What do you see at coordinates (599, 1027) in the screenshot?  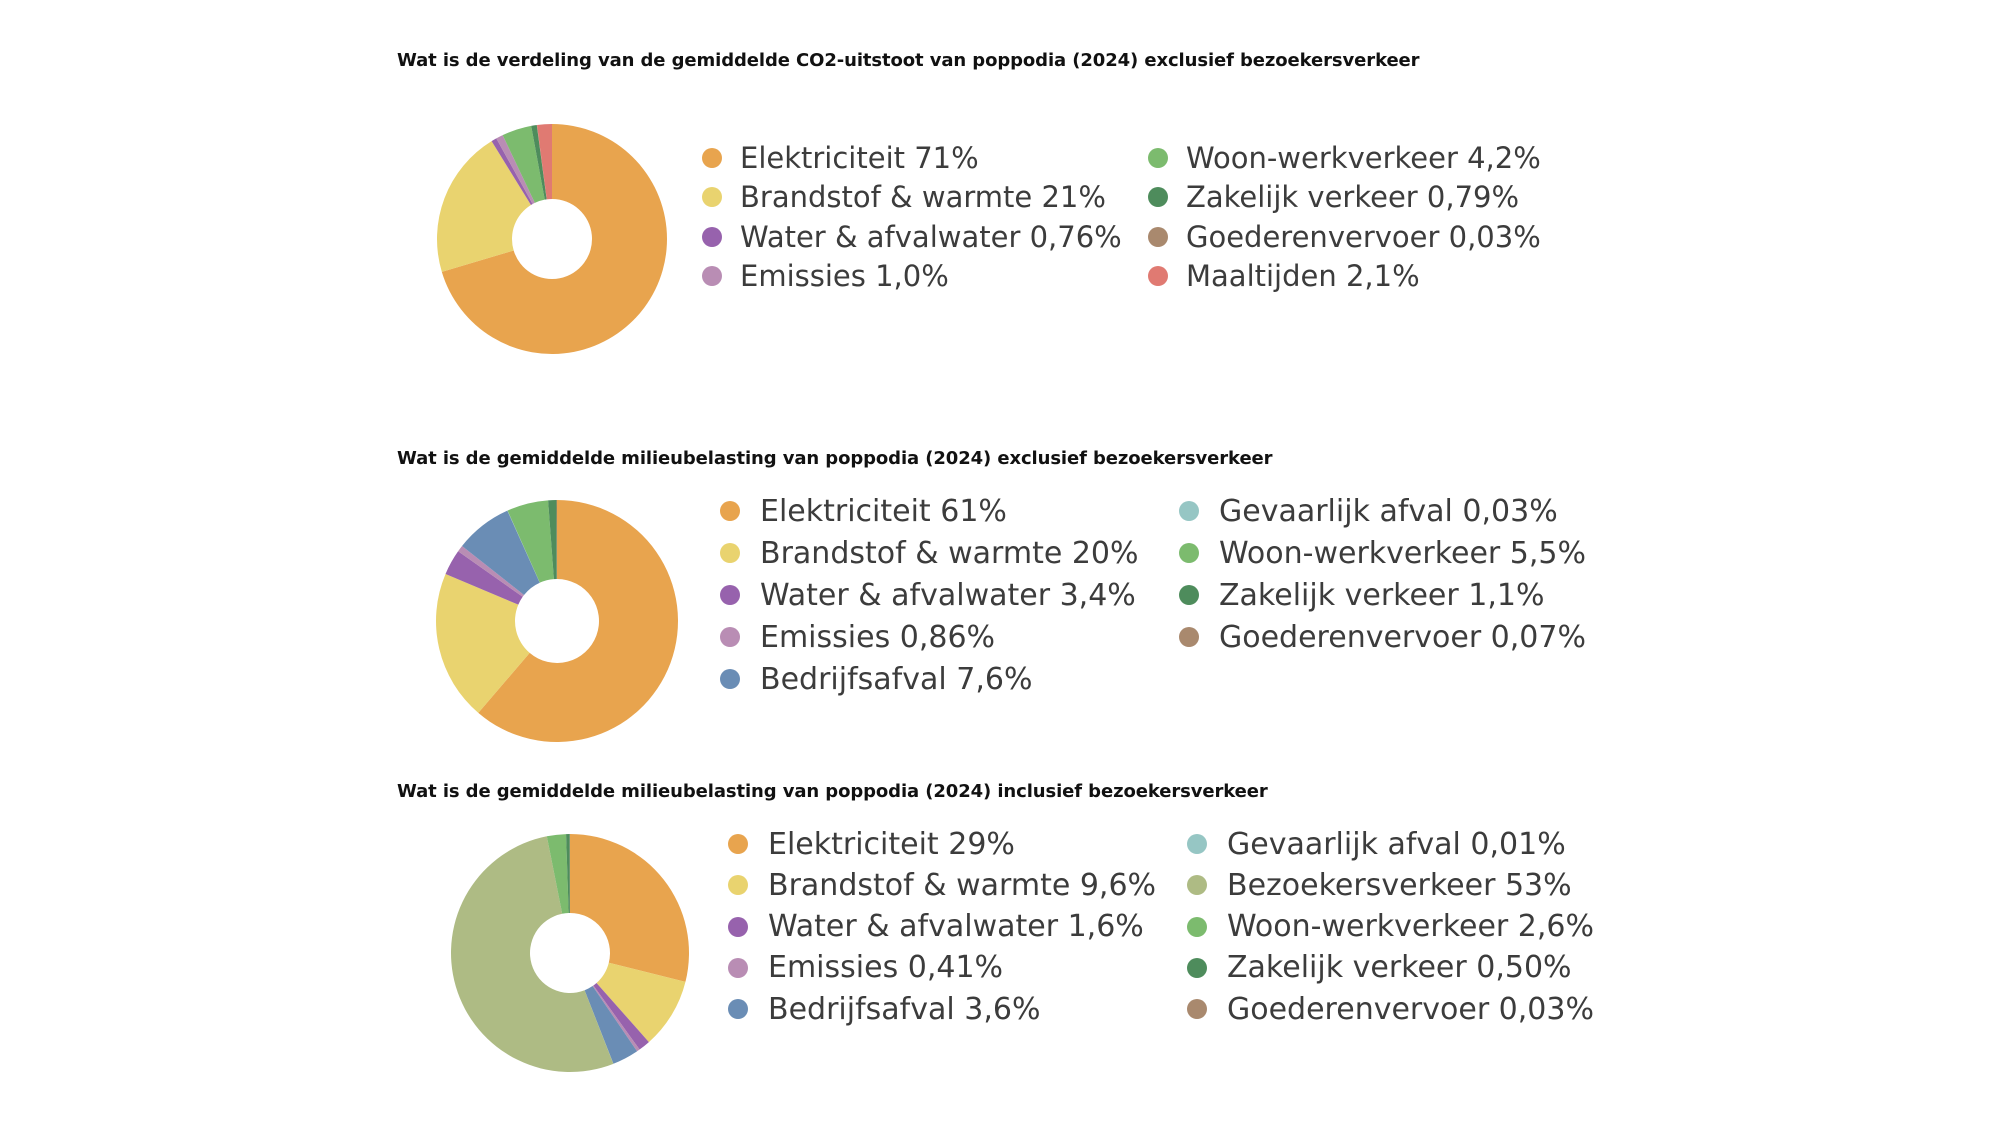 I see `pie-slice-gevaarlijk-afval` at bounding box center [599, 1027].